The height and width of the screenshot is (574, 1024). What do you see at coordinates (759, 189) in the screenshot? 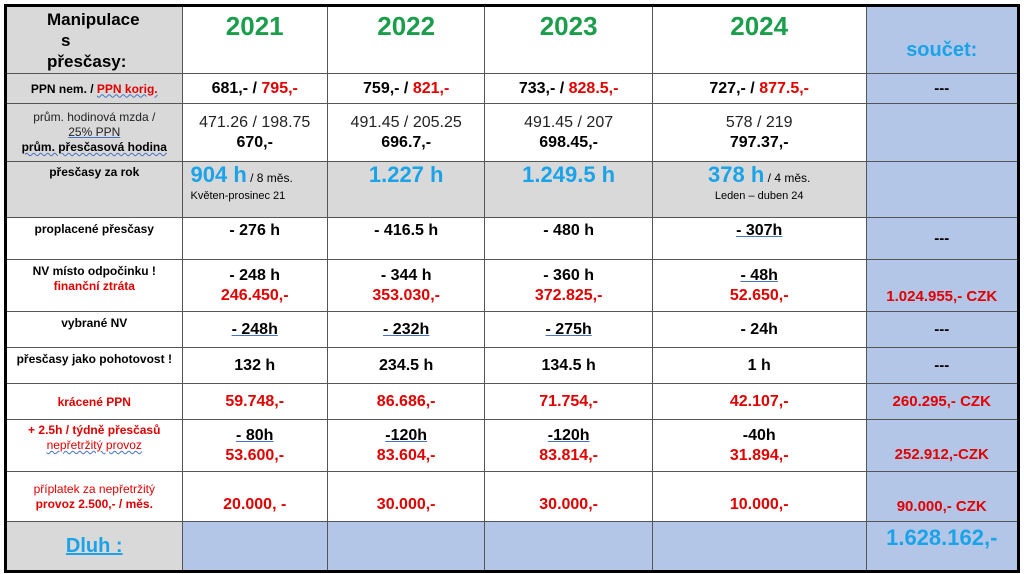
I see `overtime-cell-2024: 378 h / 4 měs. Leden – duben 24` at bounding box center [759, 189].